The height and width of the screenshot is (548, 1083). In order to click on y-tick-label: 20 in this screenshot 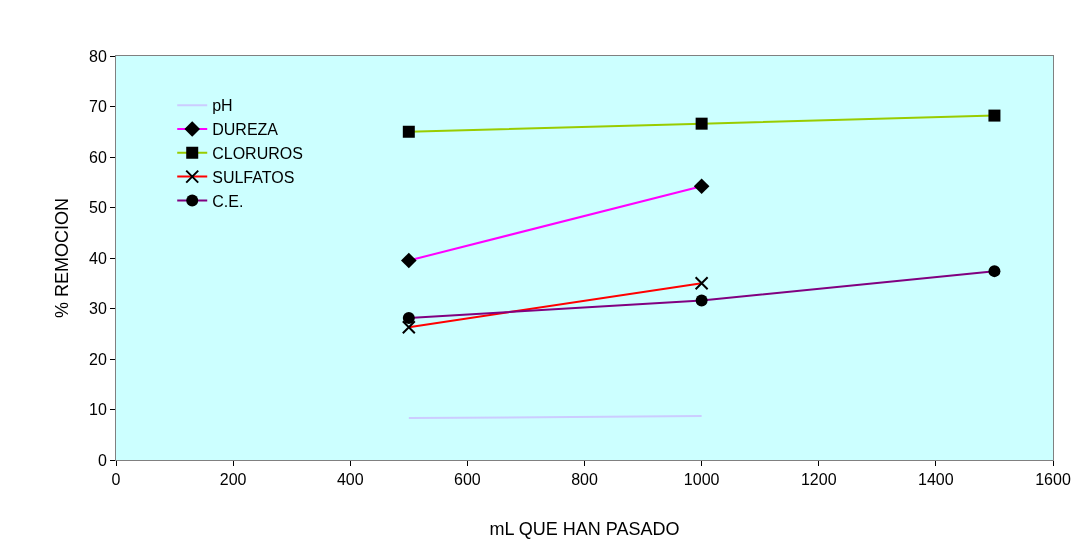, I will do `click(98, 359)`.